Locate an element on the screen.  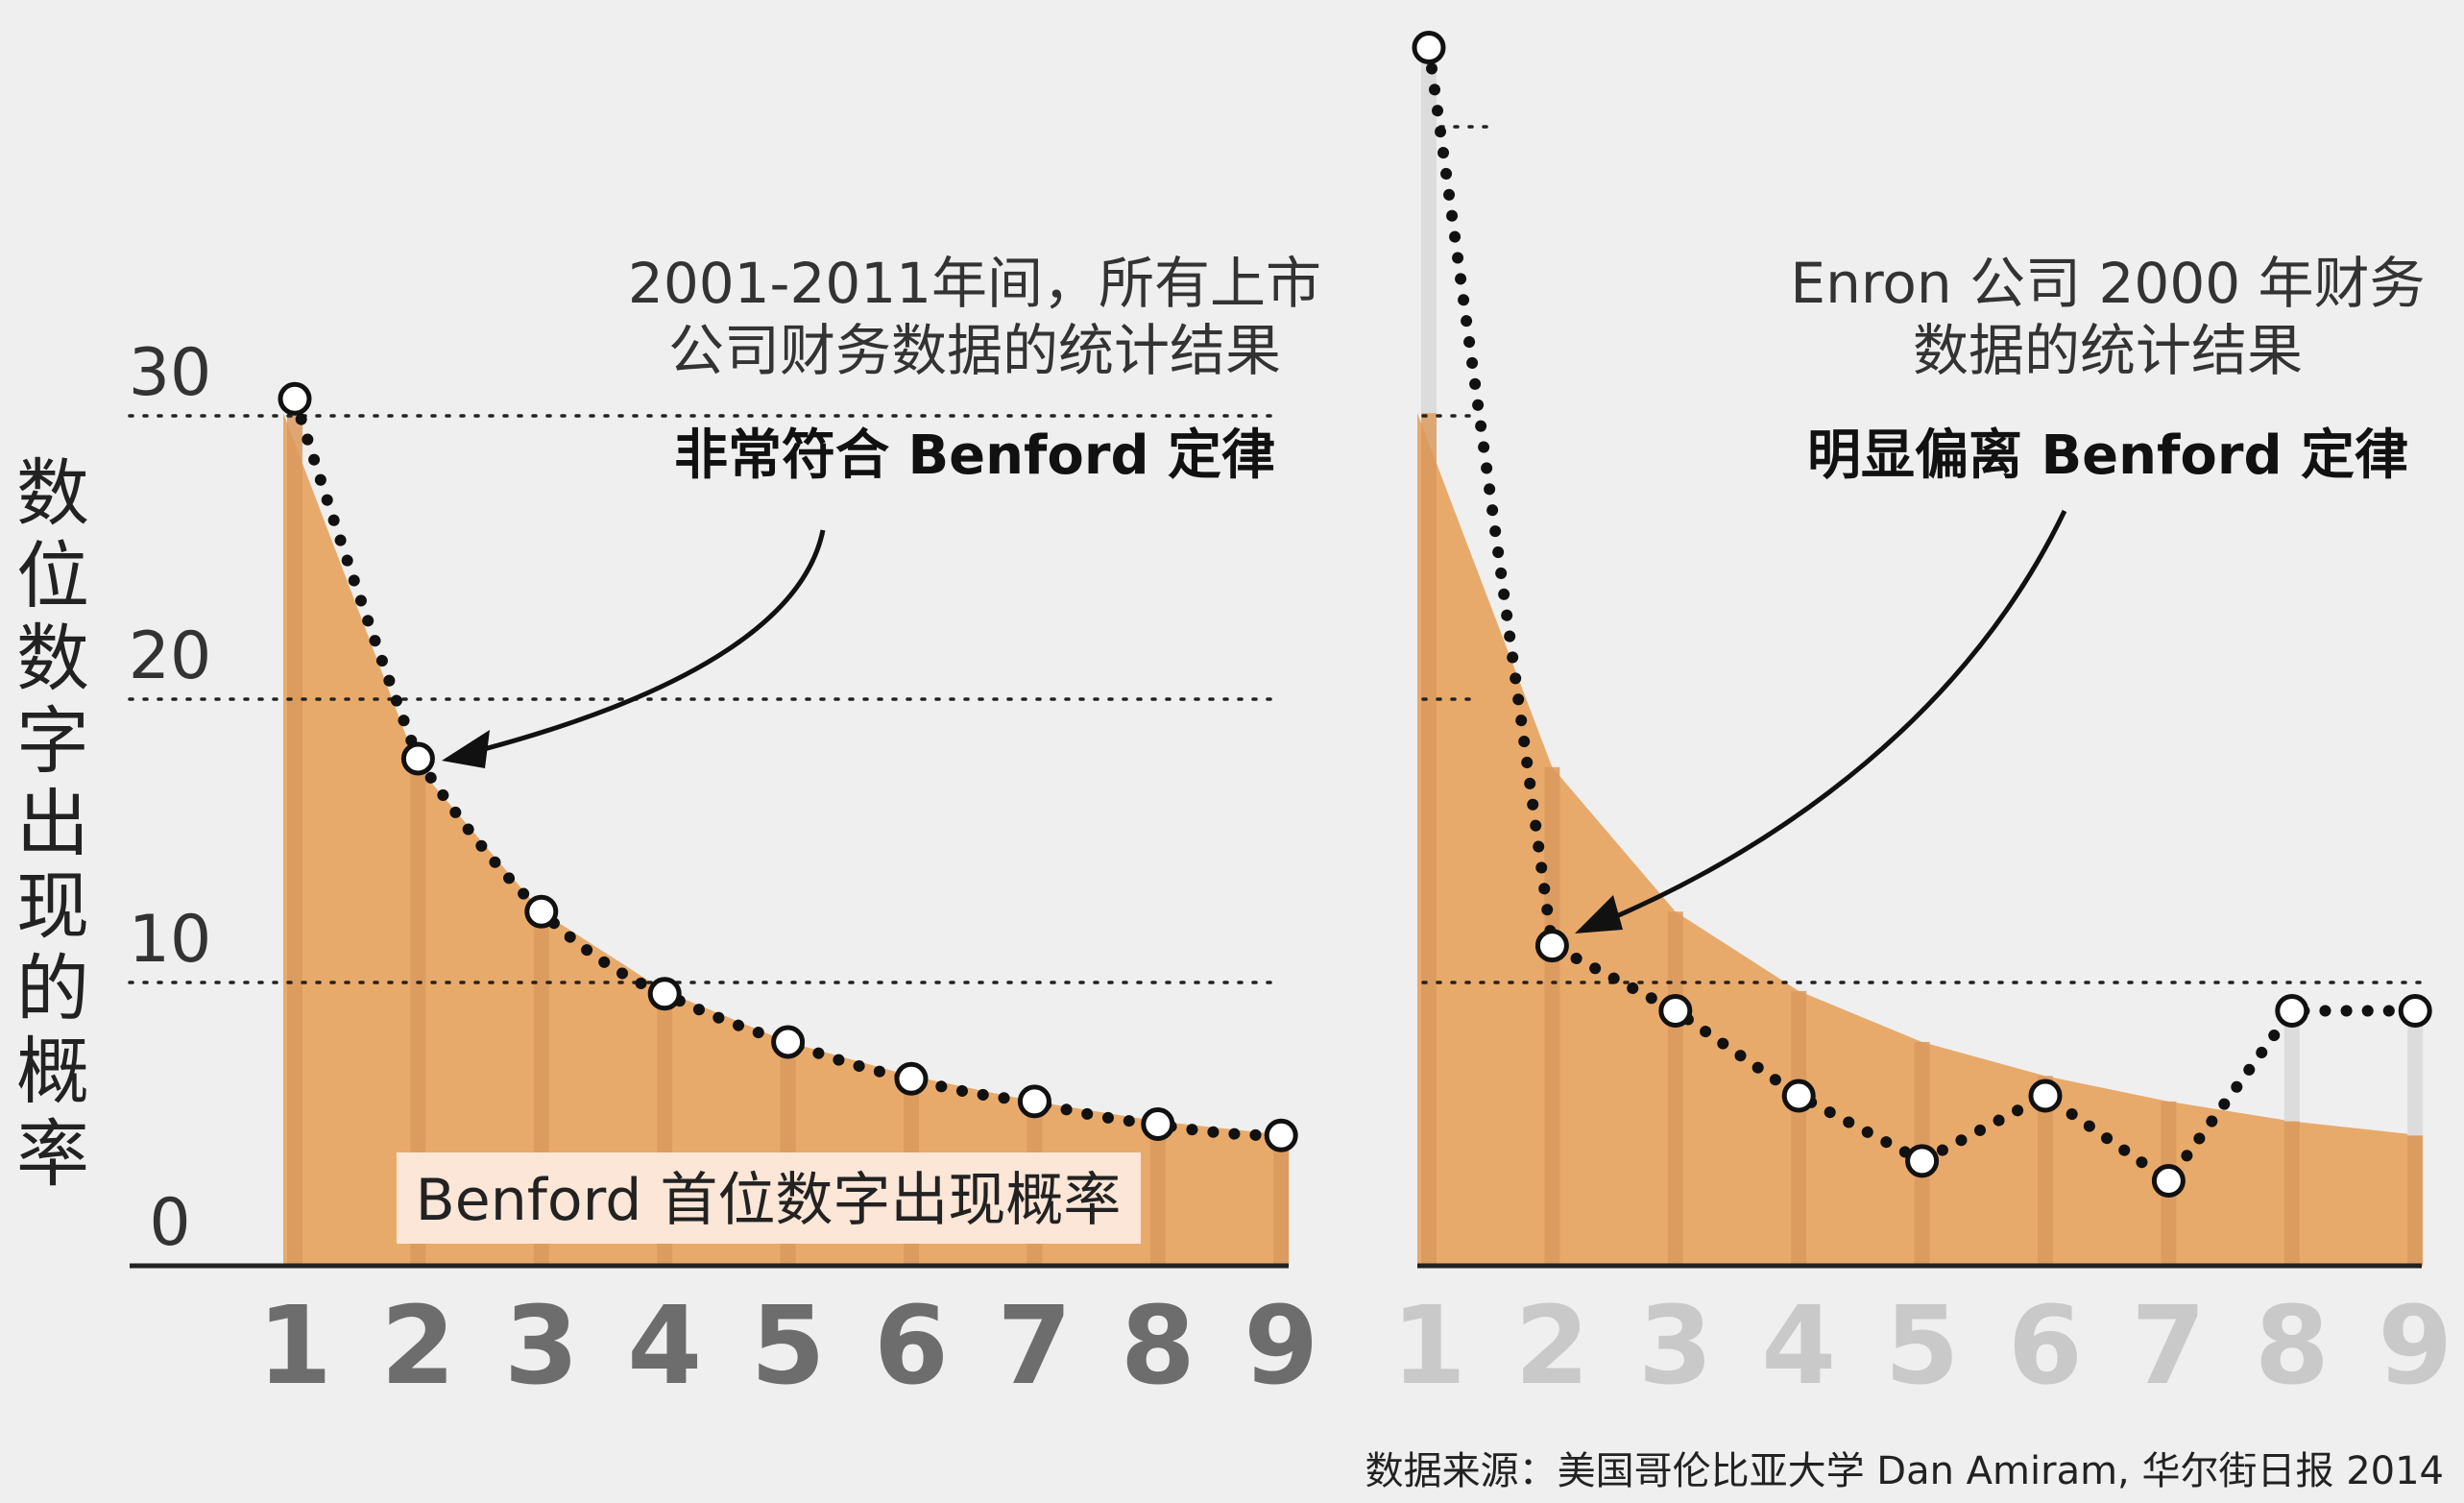
y-axis-title-char: 概 is located at coordinates (52, 1071).